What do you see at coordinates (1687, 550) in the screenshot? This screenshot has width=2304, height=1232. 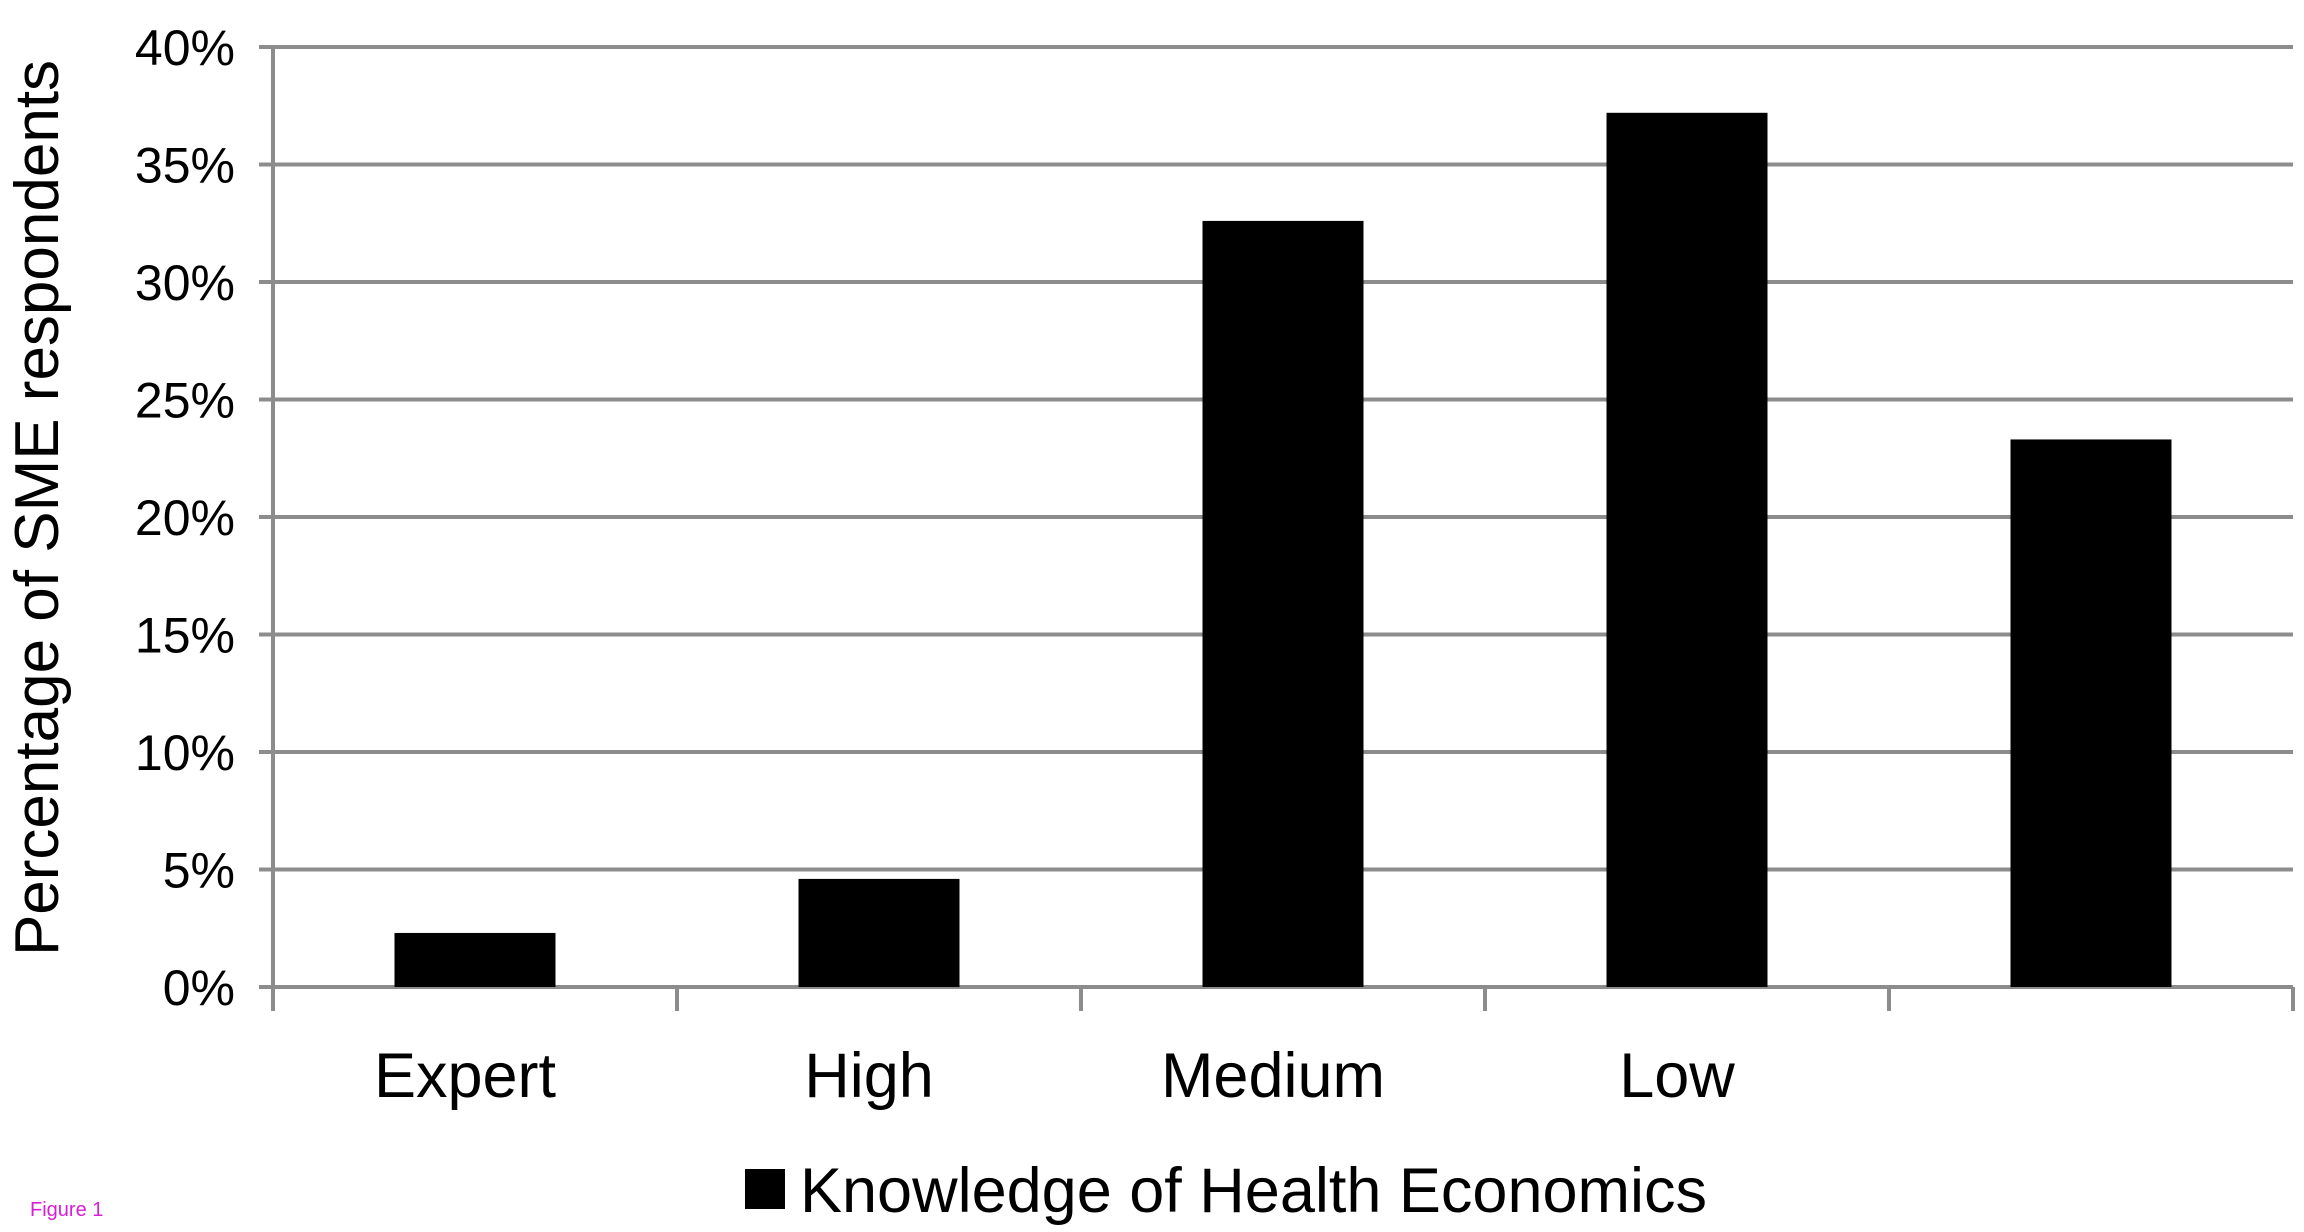 I see `bar-low` at bounding box center [1687, 550].